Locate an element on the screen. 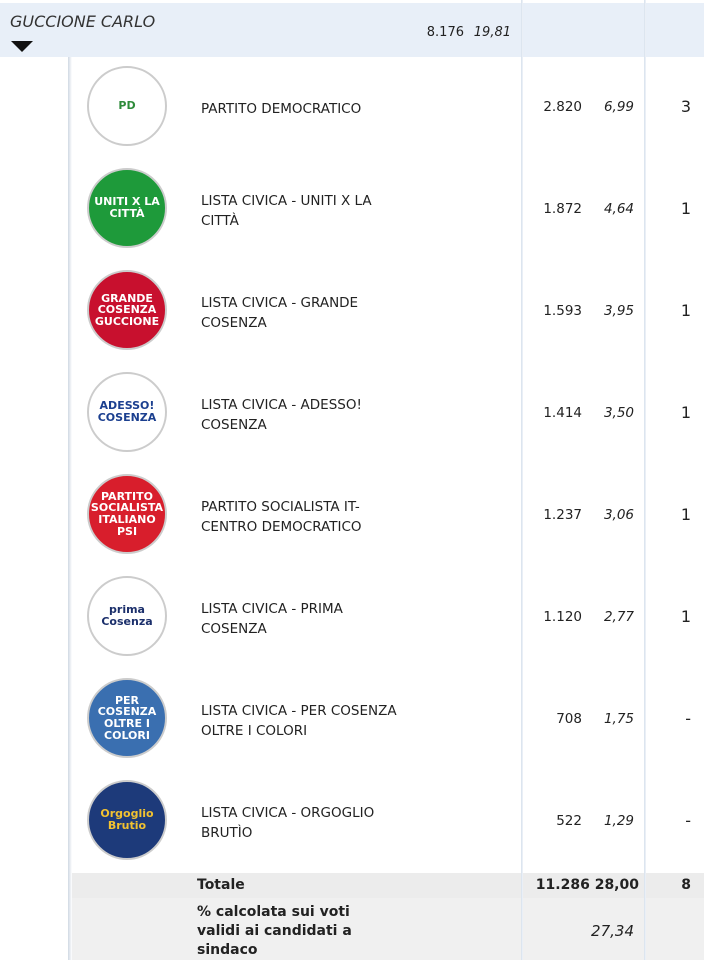 This screenshot has height=960, width=704. list-name: LISTA CIVICA - ADESSO! COSENZA is located at coordinates (281, 415).